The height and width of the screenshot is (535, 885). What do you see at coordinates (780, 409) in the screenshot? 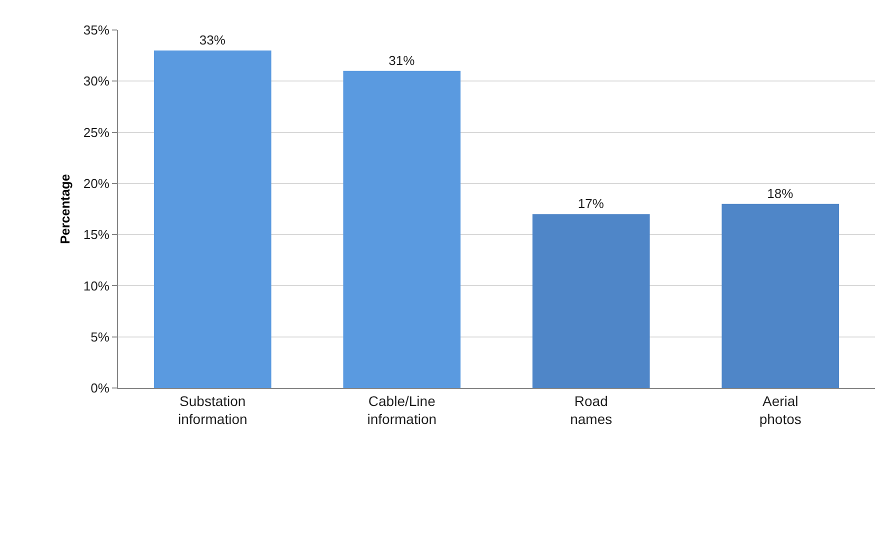
I see `x-tick-label: Aerial photos` at bounding box center [780, 409].